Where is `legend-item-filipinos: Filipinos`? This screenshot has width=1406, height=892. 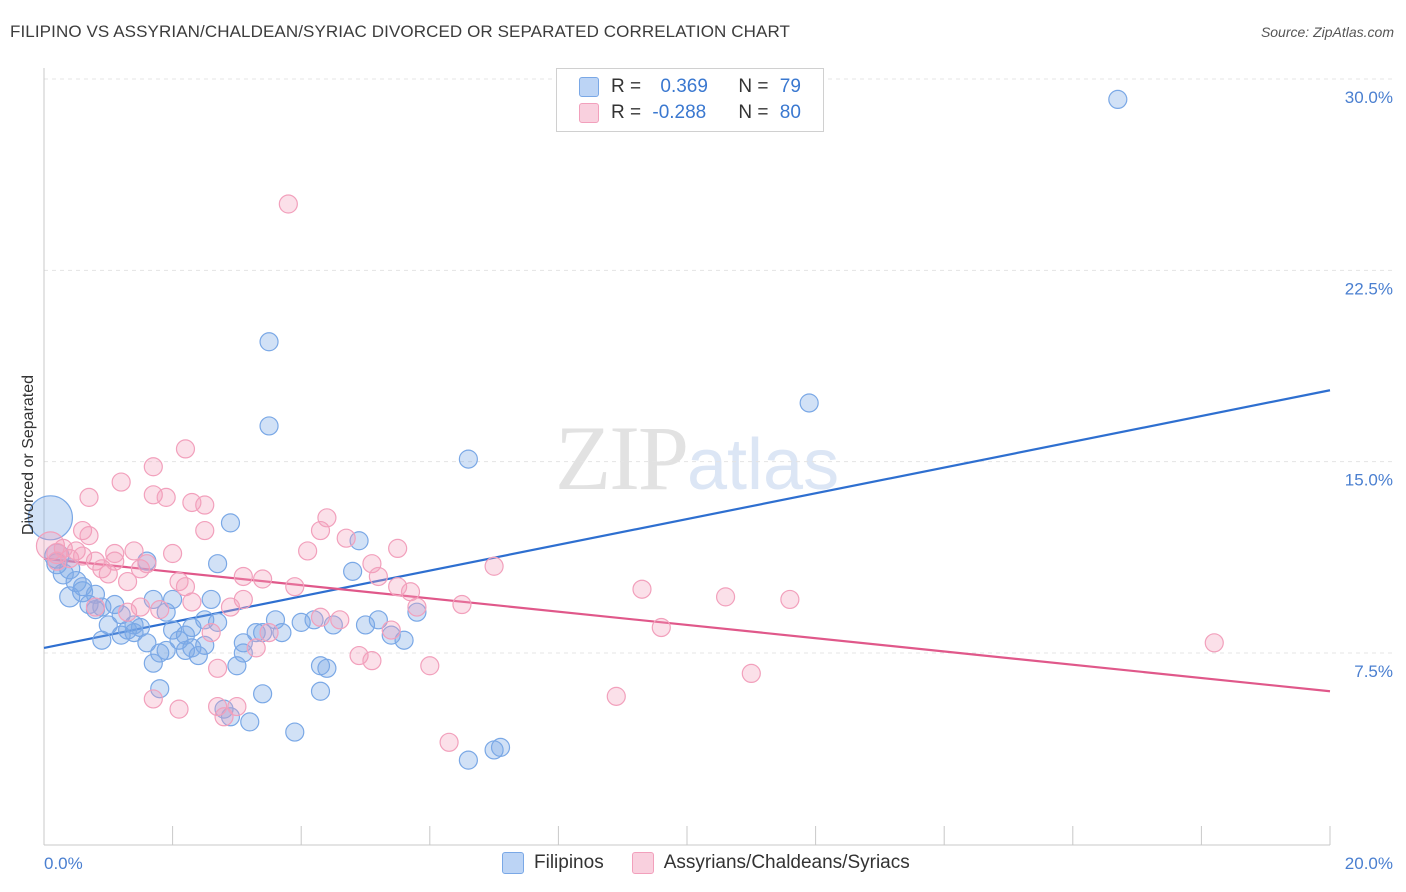
legend-item-filipinos: Filipinos is located at coordinates (553, 863).